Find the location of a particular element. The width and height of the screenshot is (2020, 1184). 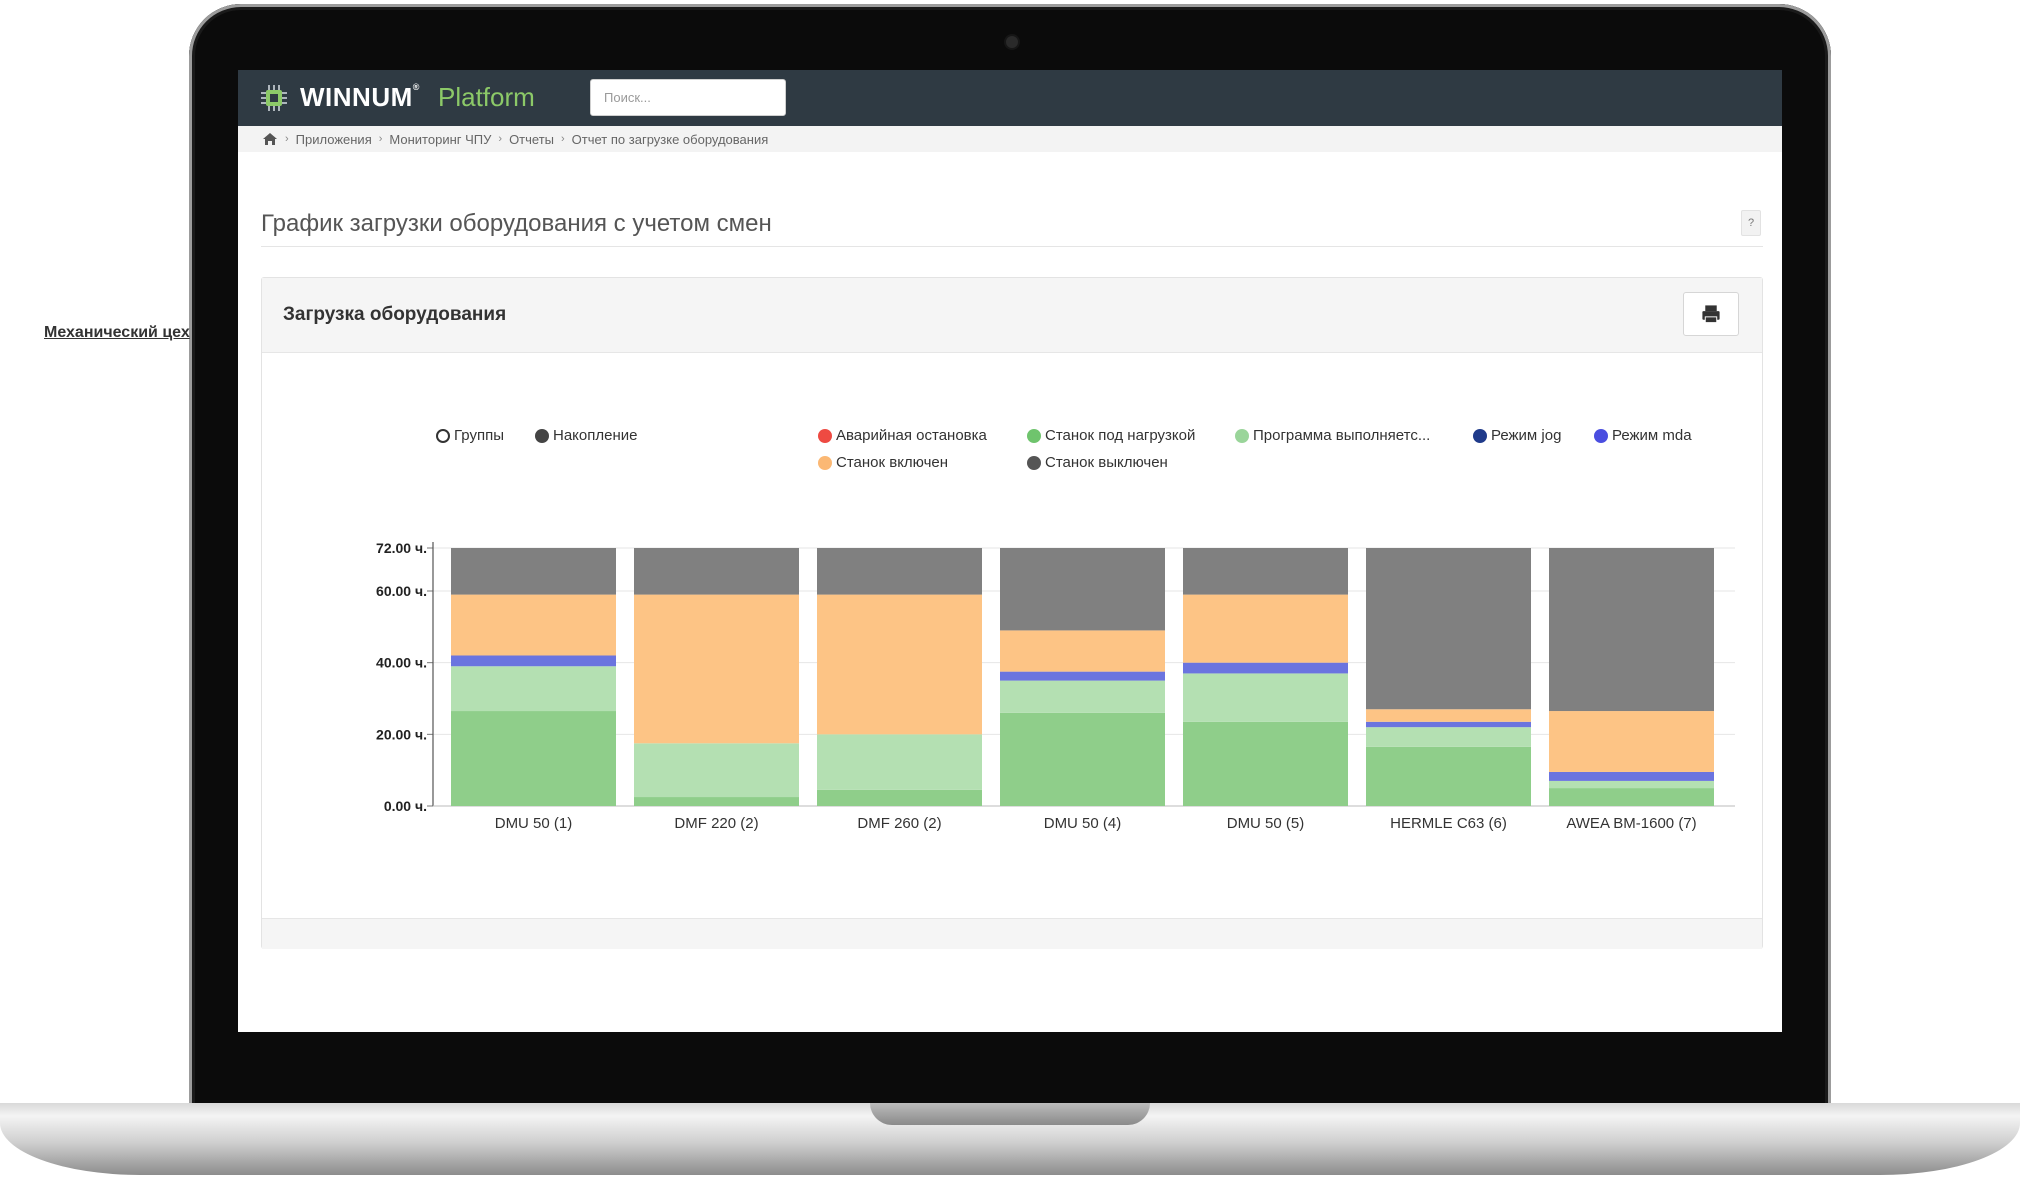

y-tick-label: 40.00 ч. is located at coordinates (401, 663).